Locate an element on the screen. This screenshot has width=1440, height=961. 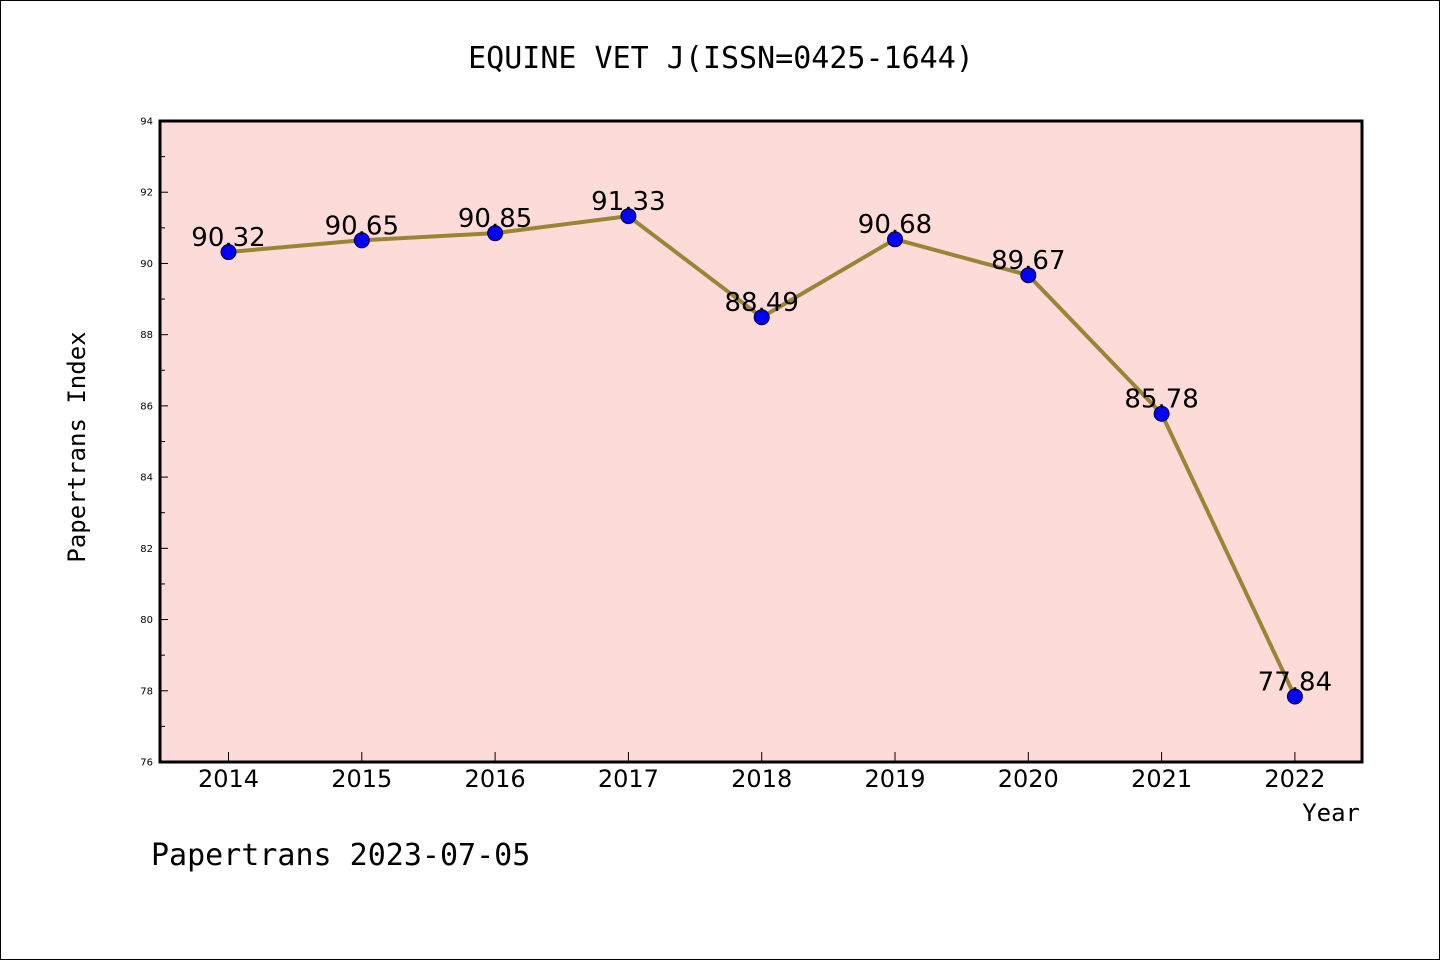
y-tick-label: 94 is located at coordinates (146, 122).